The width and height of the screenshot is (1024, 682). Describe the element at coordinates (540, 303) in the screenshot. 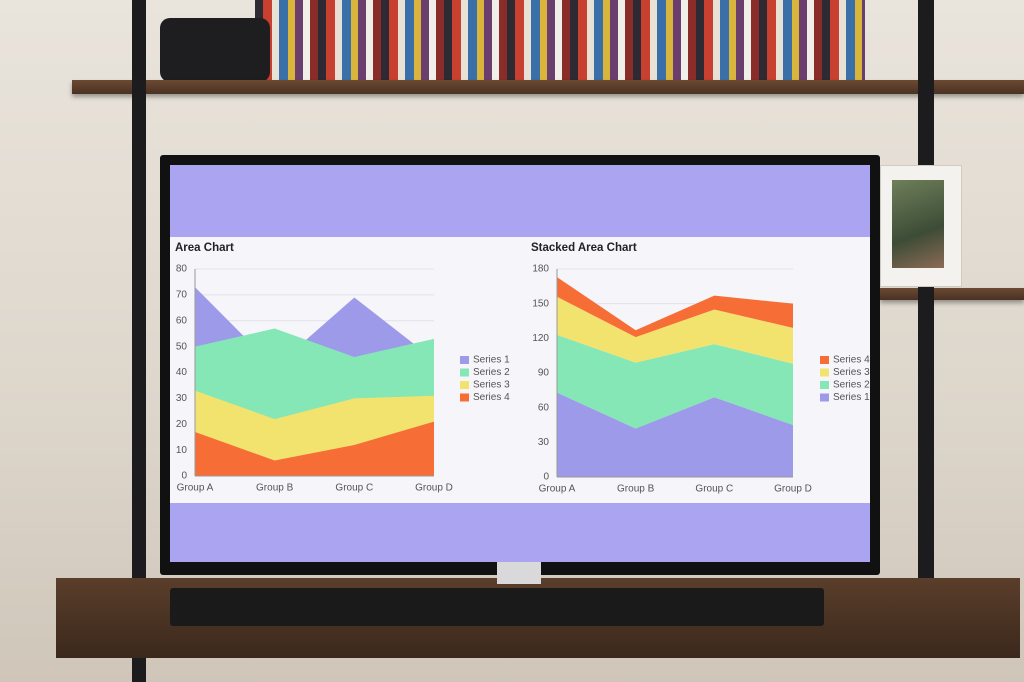

I see `y-tick-label: 150` at that location.